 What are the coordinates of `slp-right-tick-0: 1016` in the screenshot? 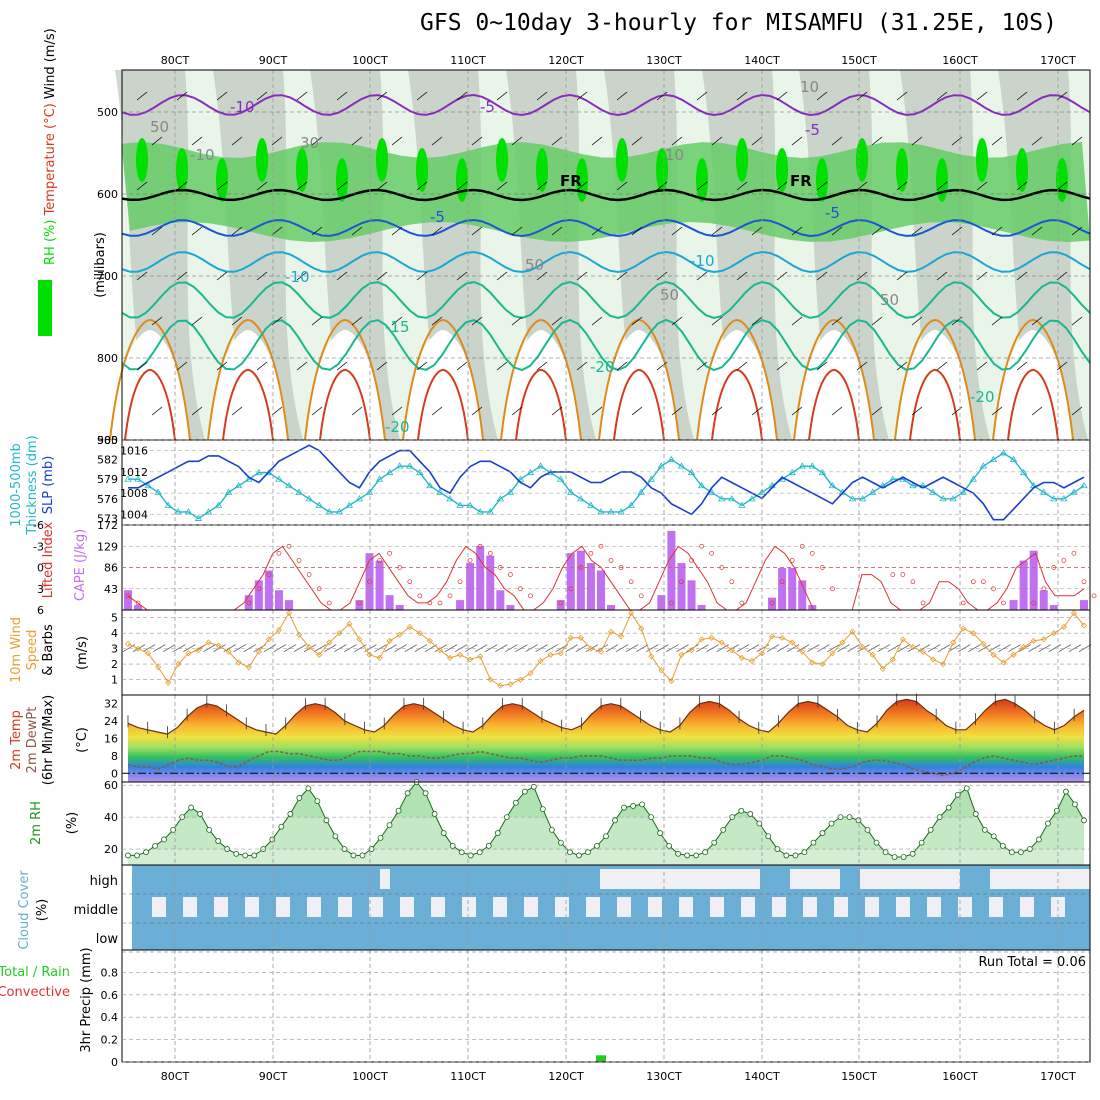 It's located at (134, 451).